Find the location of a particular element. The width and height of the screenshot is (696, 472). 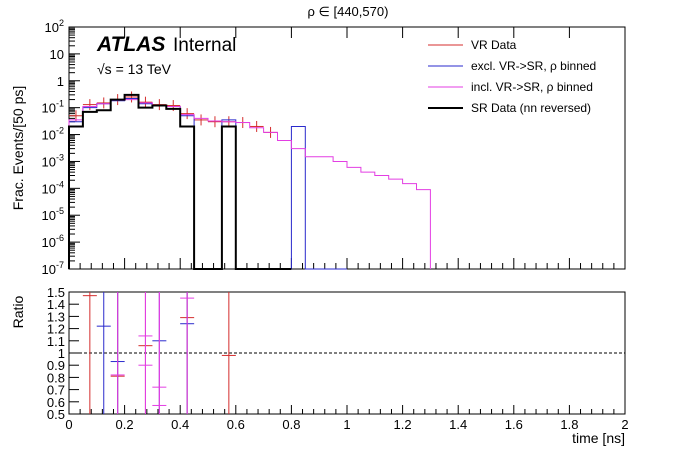

ratio-y-tick-label: 0.5 is located at coordinates (56, 414).